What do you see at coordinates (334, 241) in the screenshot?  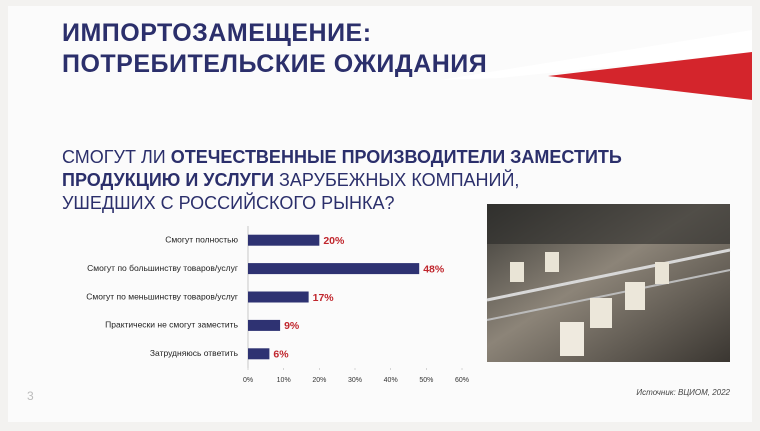 I see `value-label: 20%` at bounding box center [334, 241].